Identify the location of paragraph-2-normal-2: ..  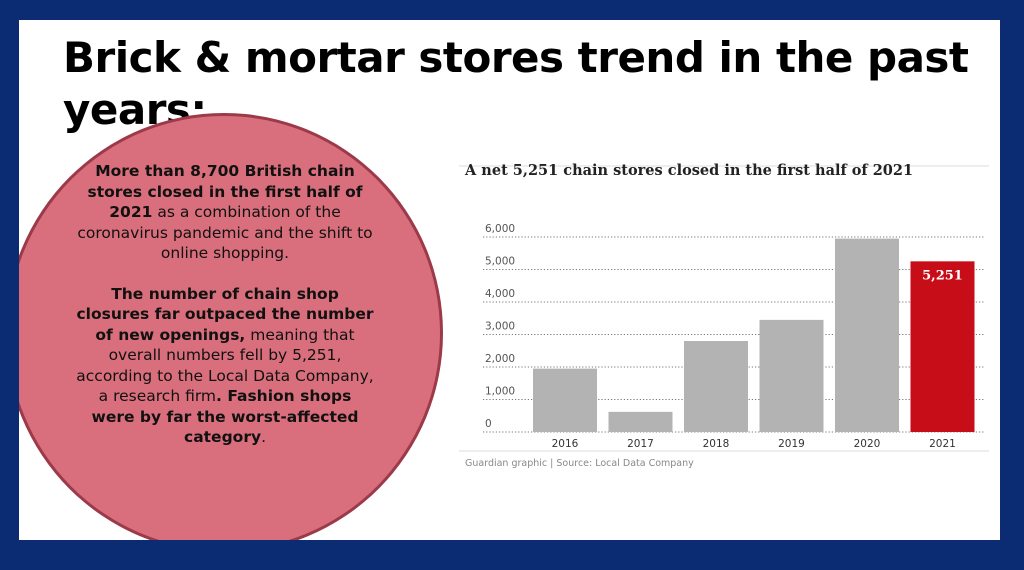
(263, 437).